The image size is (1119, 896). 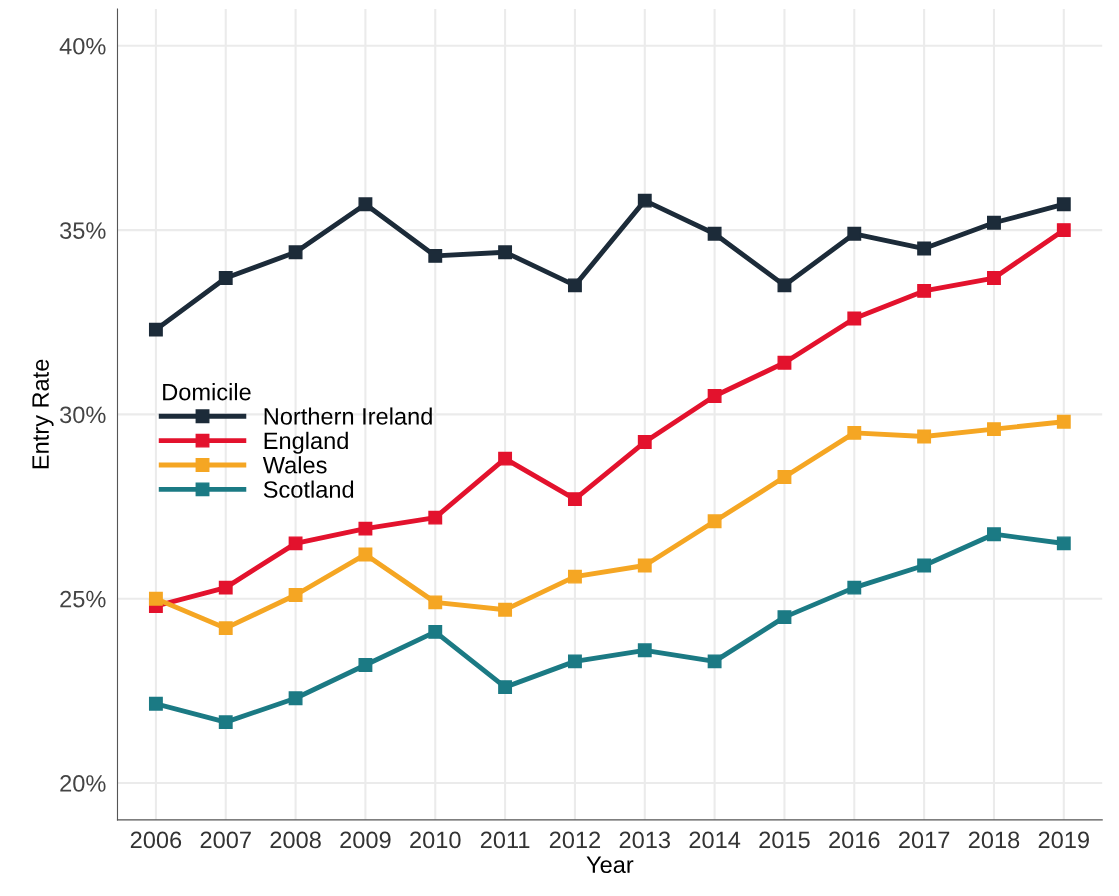 What do you see at coordinates (295, 840) in the screenshot?
I see `x-tick-label: 2008` at bounding box center [295, 840].